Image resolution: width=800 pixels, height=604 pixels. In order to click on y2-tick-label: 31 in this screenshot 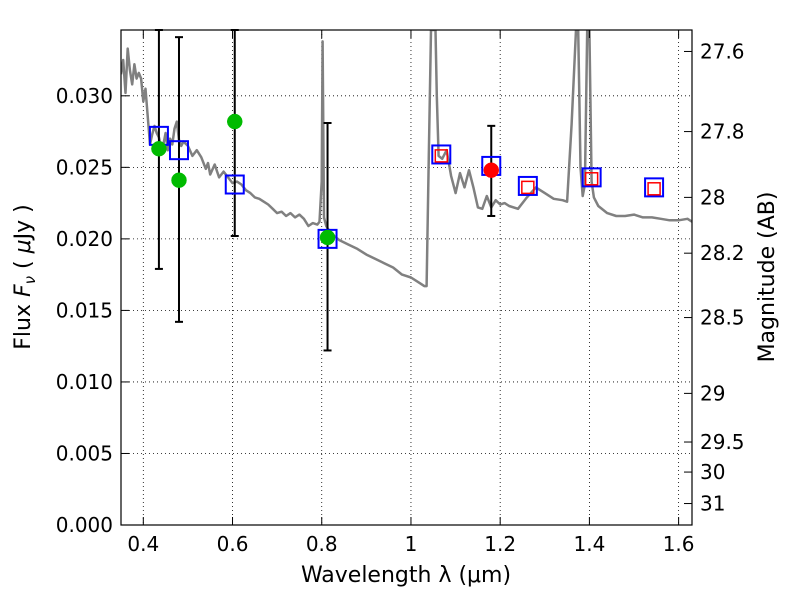, I will do `click(712, 504)`.